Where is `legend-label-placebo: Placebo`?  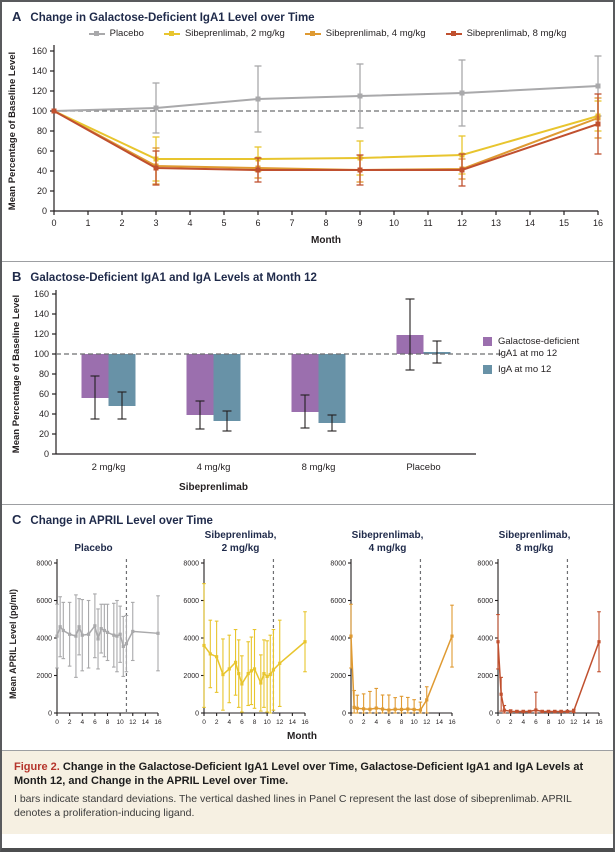
legend-label-placebo: Placebo is located at coordinates (126, 33).